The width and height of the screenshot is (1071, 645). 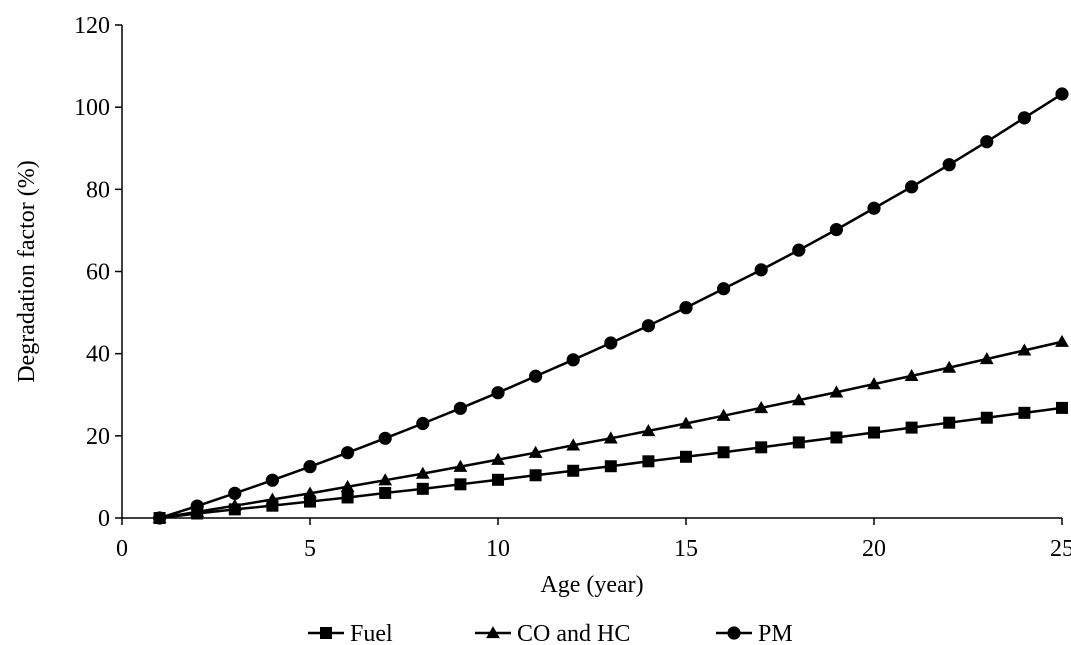 I want to click on y-tick-label: 80, so click(x=98, y=190).